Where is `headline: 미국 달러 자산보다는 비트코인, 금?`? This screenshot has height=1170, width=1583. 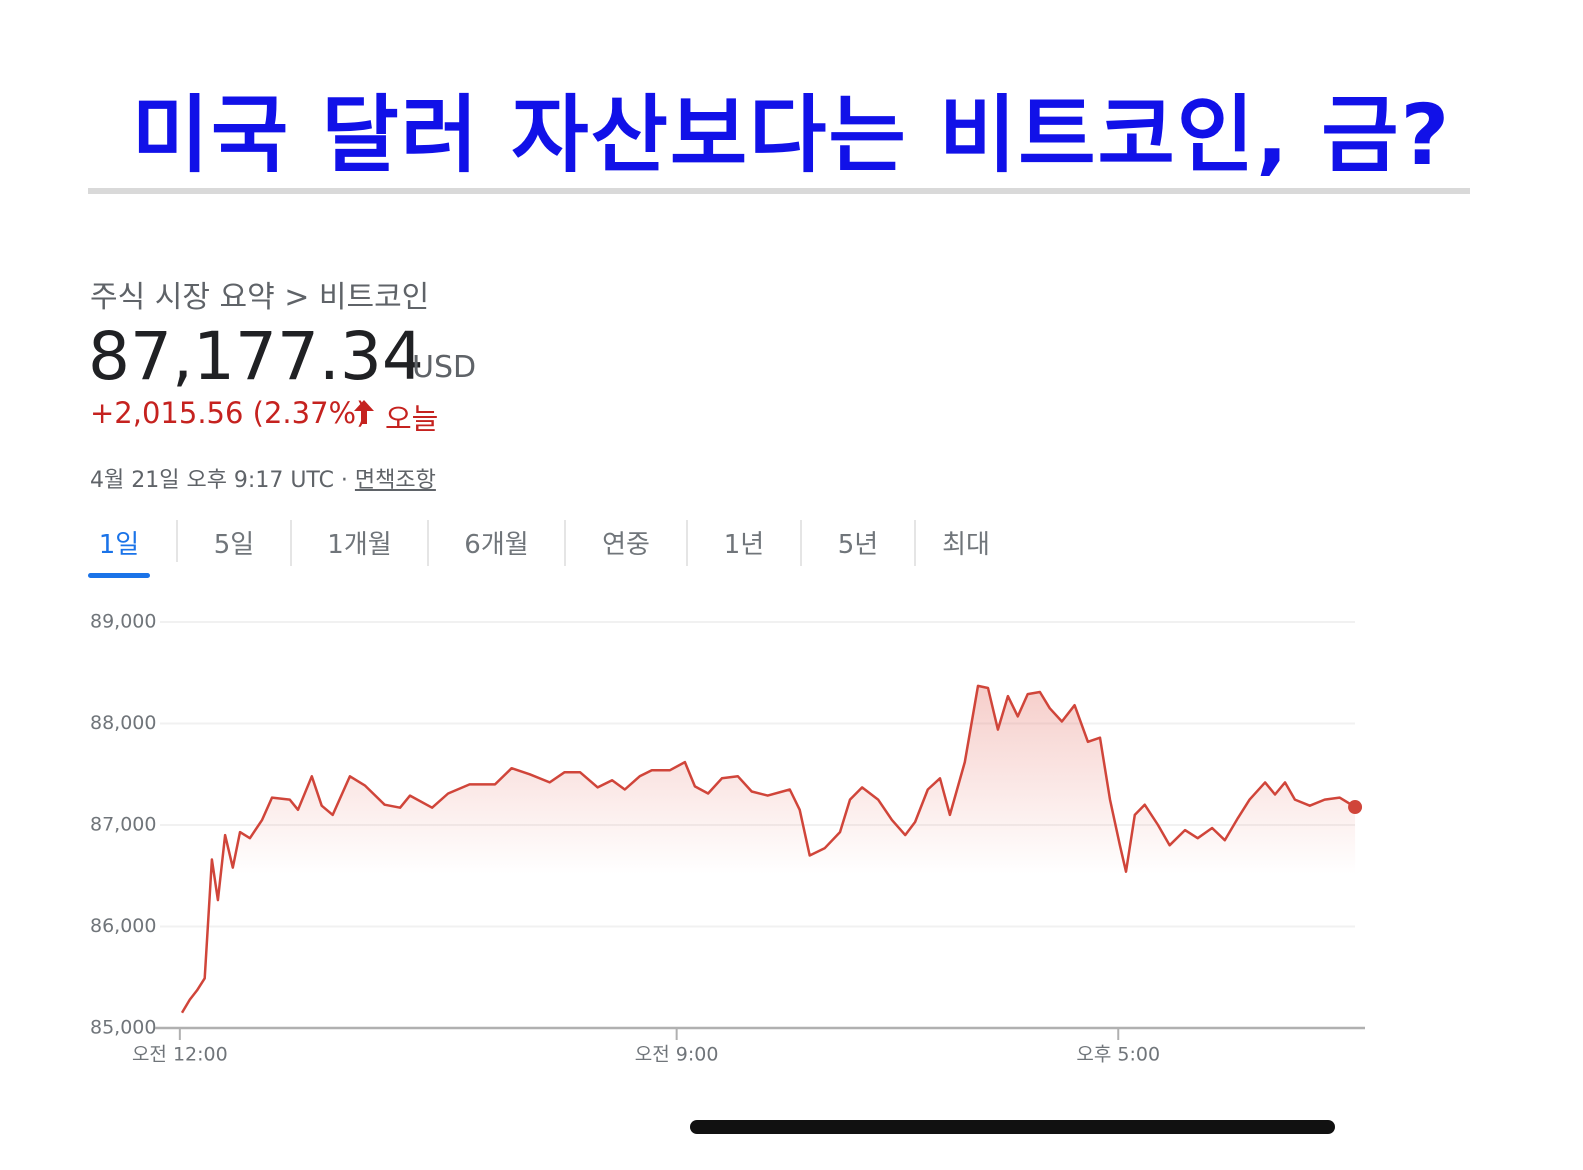 headline: 미국 달러 자산보다는 비트코인, 금? is located at coordinates (791, 135).